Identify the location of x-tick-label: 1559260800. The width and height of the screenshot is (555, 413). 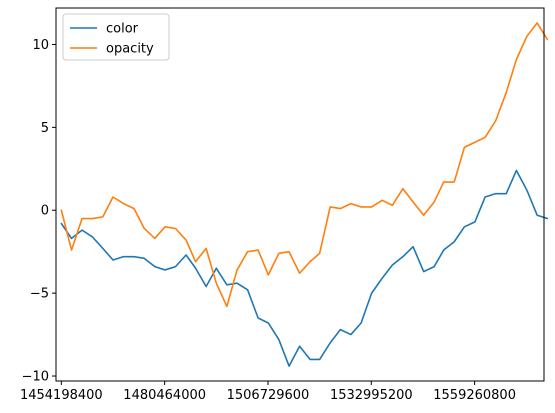
(474, 395).